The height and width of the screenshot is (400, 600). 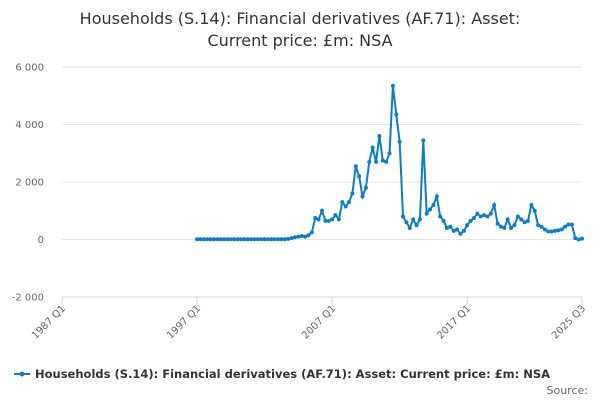 What do you see at coordinates (29, 183) in the screenshot?
I see `y-tick-label: 2 000` at bounding box center [29, 183].